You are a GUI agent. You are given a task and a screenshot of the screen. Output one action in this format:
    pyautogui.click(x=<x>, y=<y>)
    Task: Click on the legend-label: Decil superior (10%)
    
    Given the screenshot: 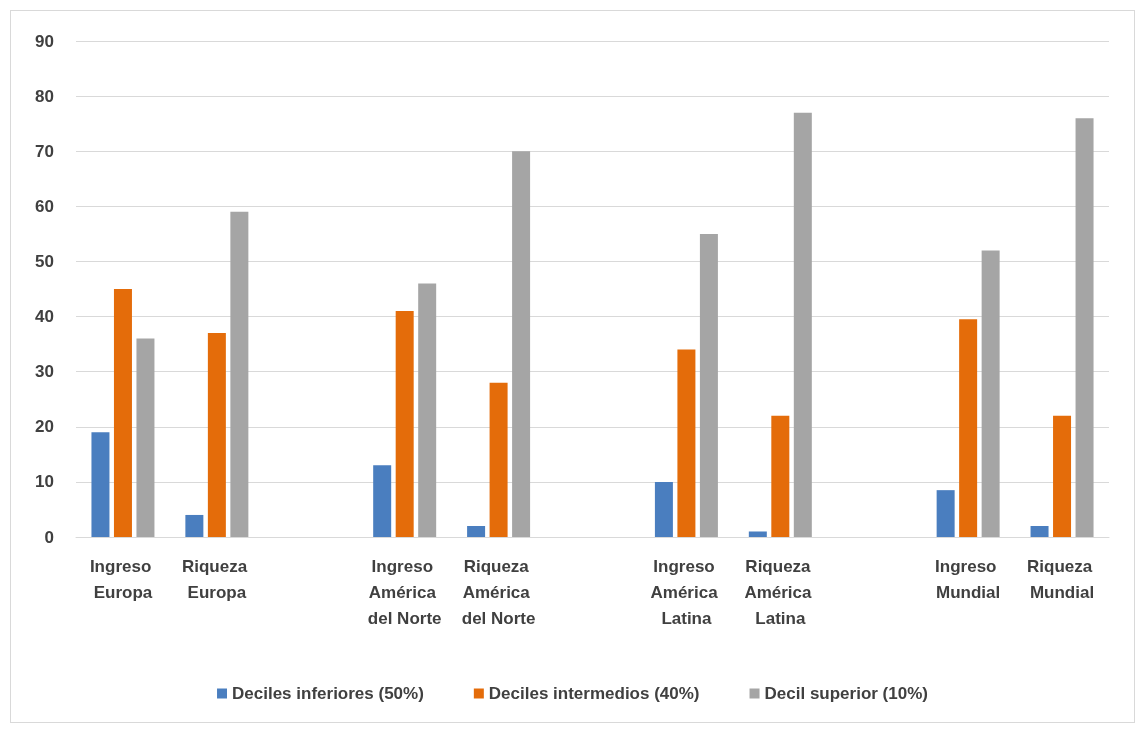 What is the action you would take?
    pyautogui.click(x=846, y=693)
    